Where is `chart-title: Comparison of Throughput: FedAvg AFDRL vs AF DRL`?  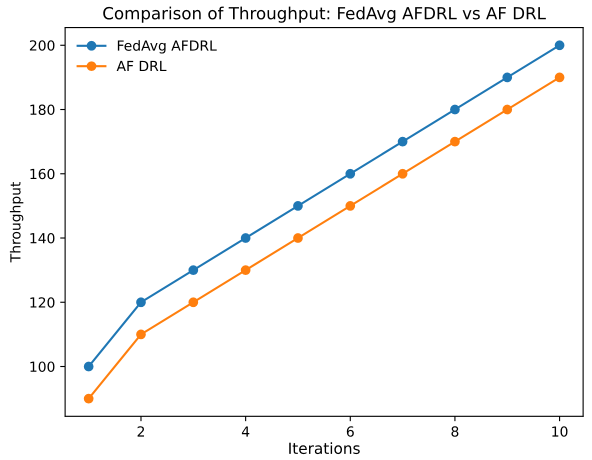 chart-title: Comparison of Throughput: FedAvg AFDRL vs AF DRL is located at coordinates (324, 14).